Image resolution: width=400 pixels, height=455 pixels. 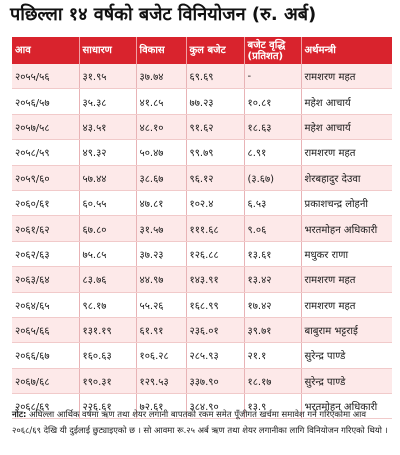 I want to click on cell-fiscal-year: २०५५/५६, so click(x=46, y=77).